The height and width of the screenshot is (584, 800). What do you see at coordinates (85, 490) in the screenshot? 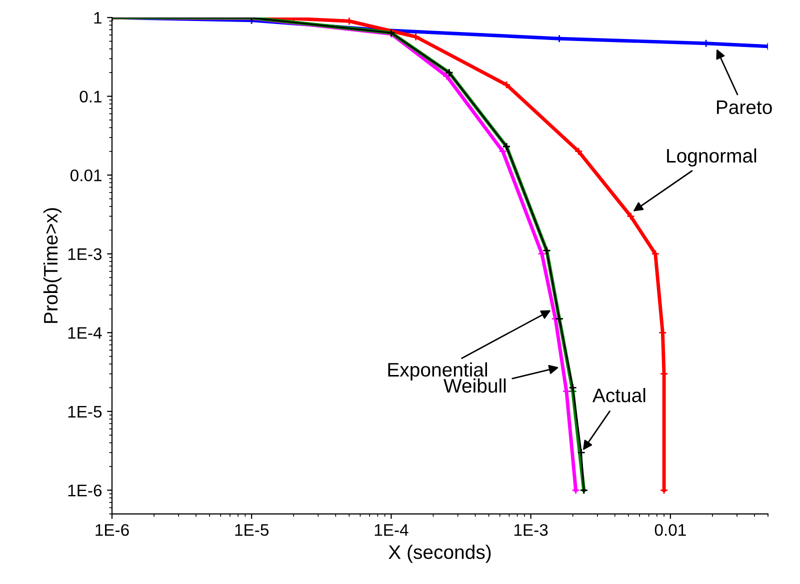
I see `y-tick-label: 1E-6` at bounding box center [85, 490].